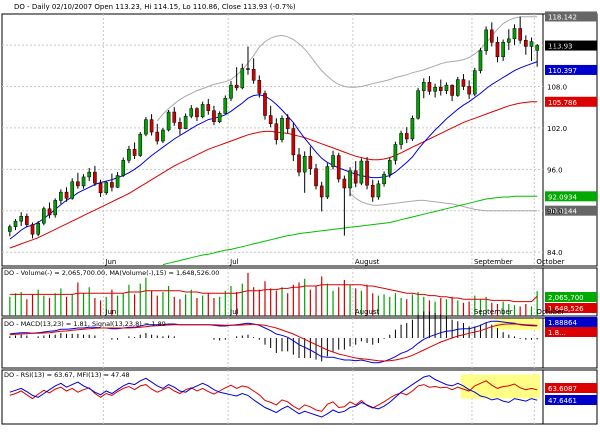 Image resolution: width=600 pixels, height=432 pixels. I want to click on price-value-tag-label: 113.93, so click(560, 47).